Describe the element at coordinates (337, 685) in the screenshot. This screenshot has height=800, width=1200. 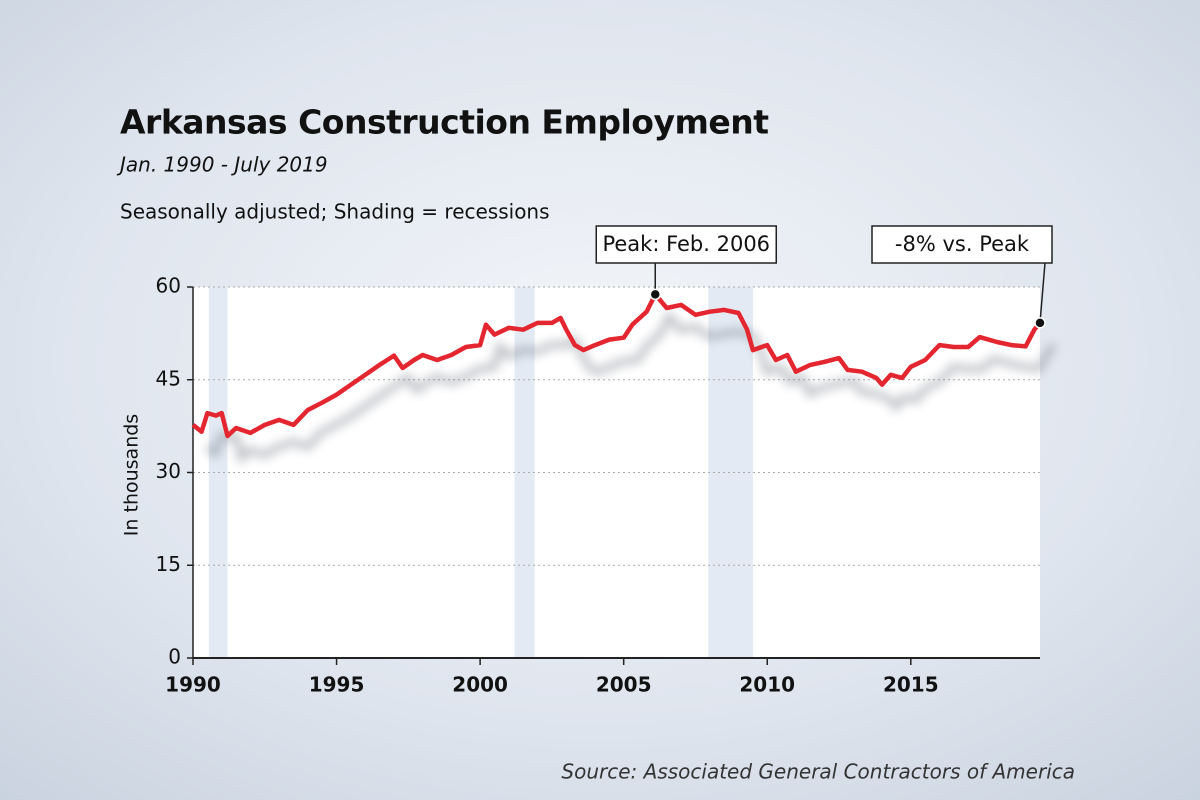
I see `x-tick-label: 1995` at that location.